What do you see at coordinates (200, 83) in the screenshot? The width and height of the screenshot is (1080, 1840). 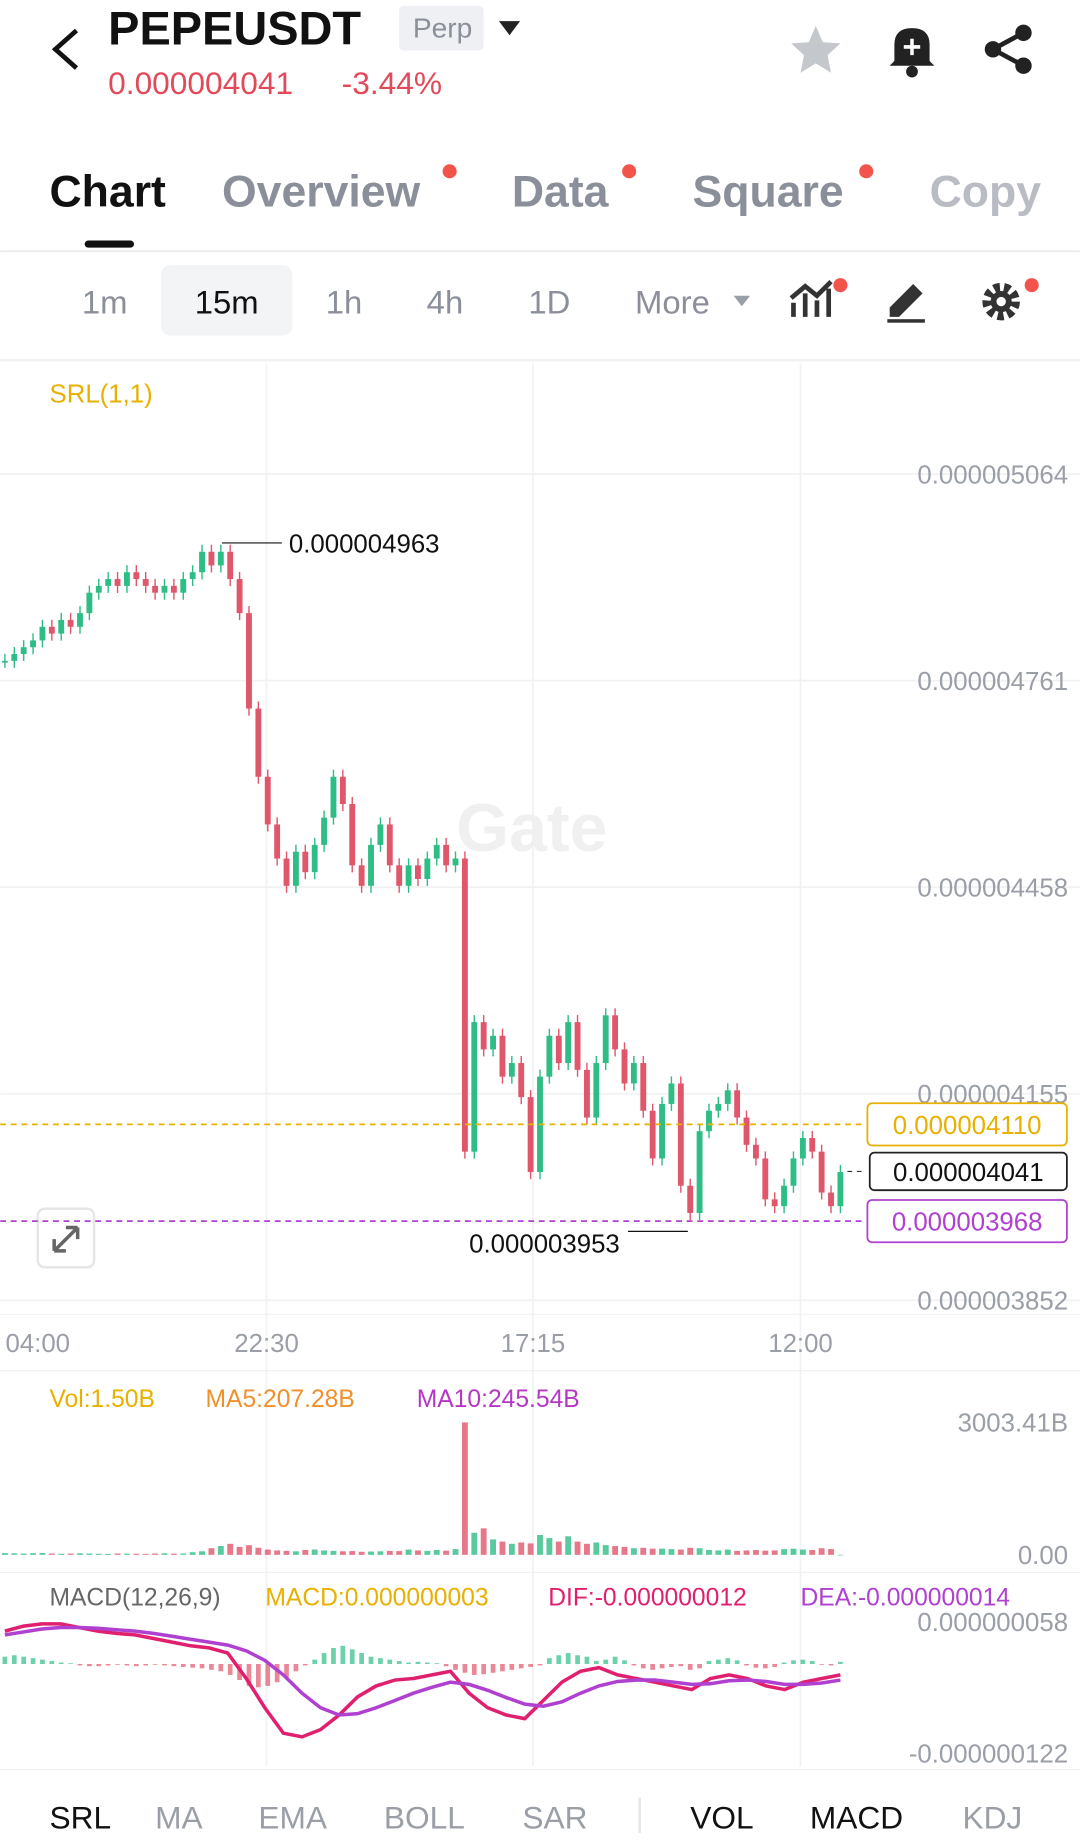 I see `price: 0.000004041` at bounding box center [200, 83].